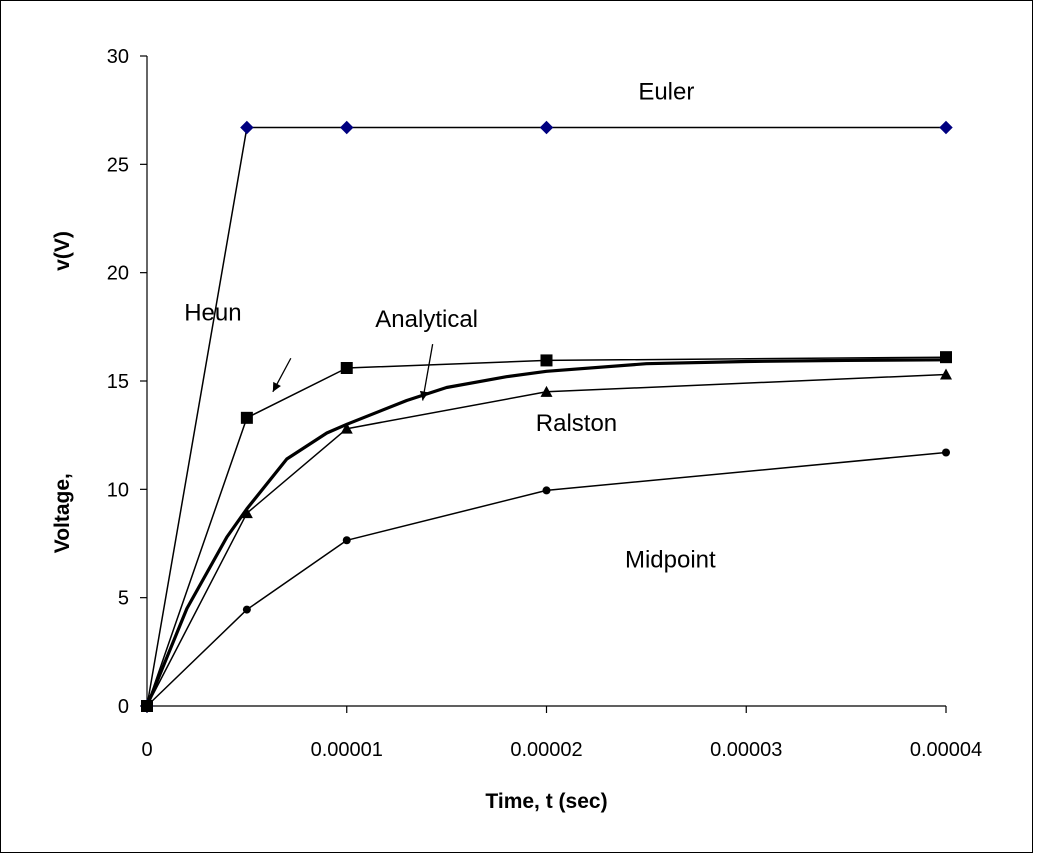 This screenshot has height=857, width=1037. I want to click on y-axis-title: Voltage, v(V), so click(62, 392).